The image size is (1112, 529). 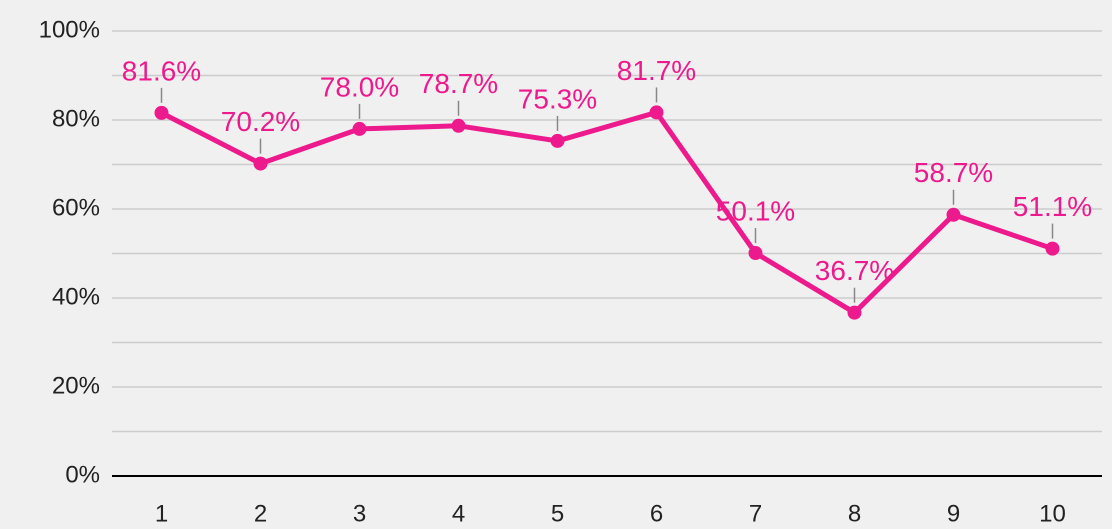 What do you see at coordinates (458, 83) in the screenshot?
I see `value-label: 78.7%` at bounding box center [458, 83].